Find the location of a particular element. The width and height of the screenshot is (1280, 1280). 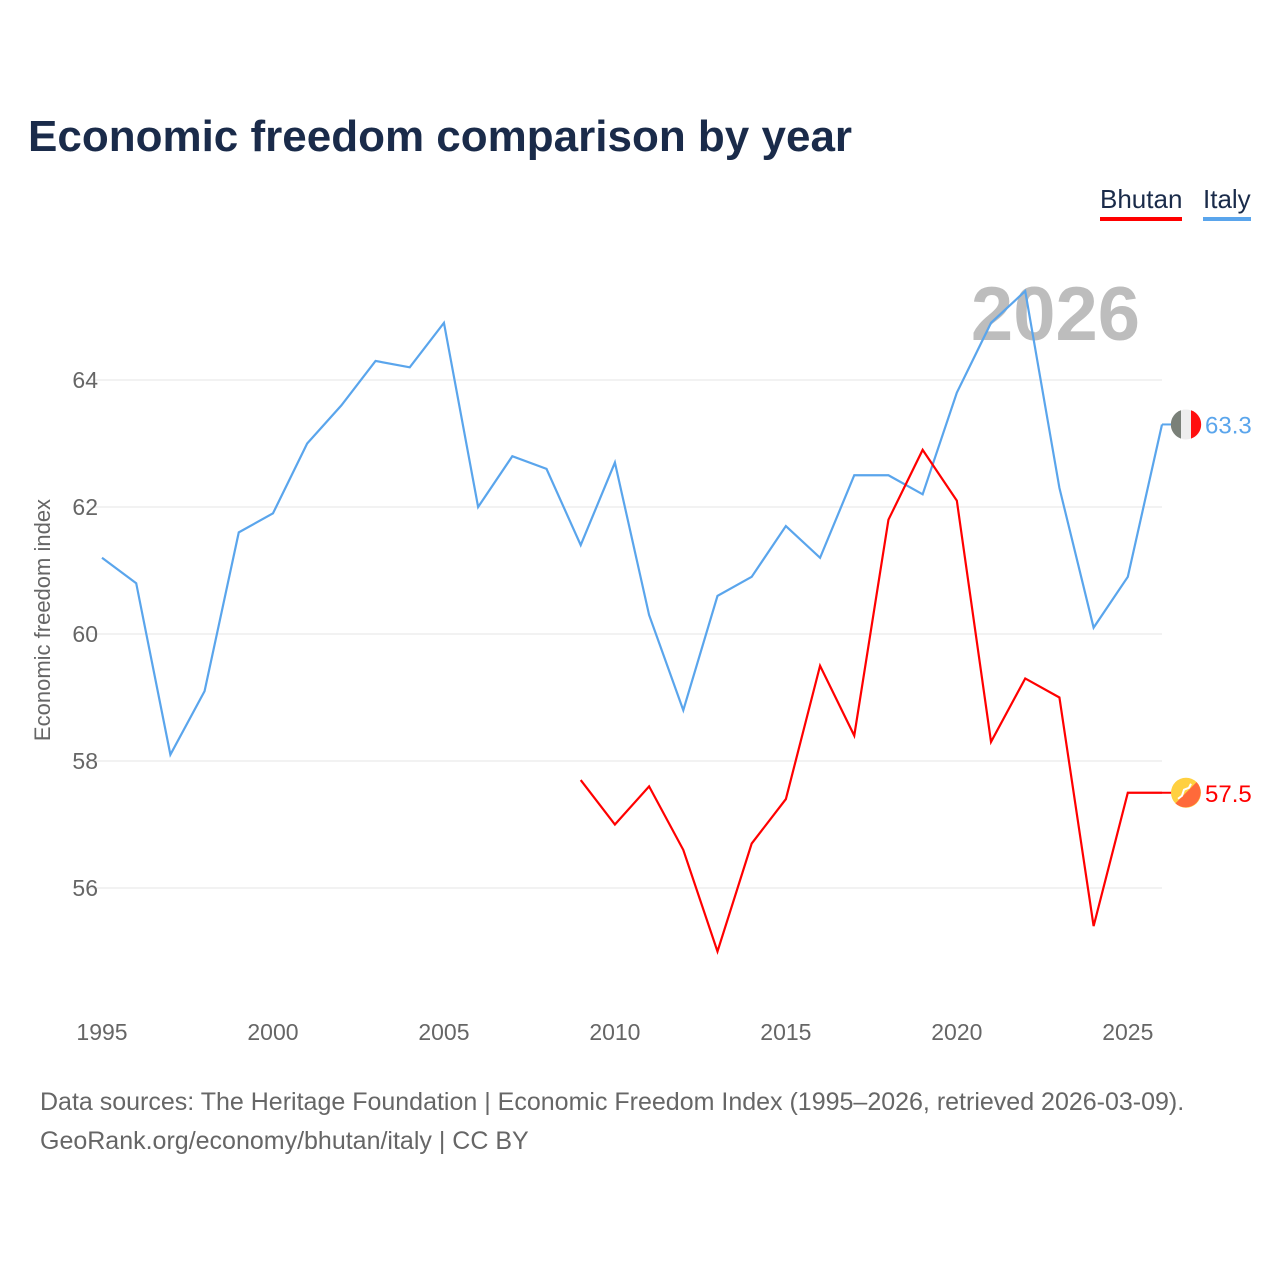

x-tick-label: 1995 is located at coordinates (101, 1032).